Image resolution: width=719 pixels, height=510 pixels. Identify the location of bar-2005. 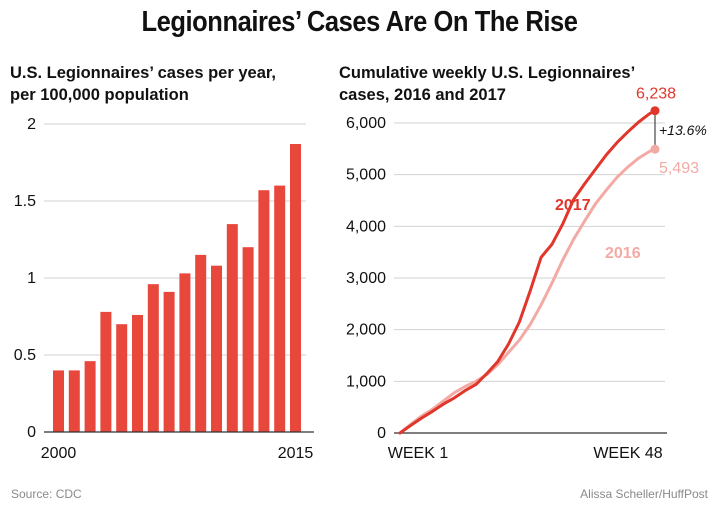
(137, 373).